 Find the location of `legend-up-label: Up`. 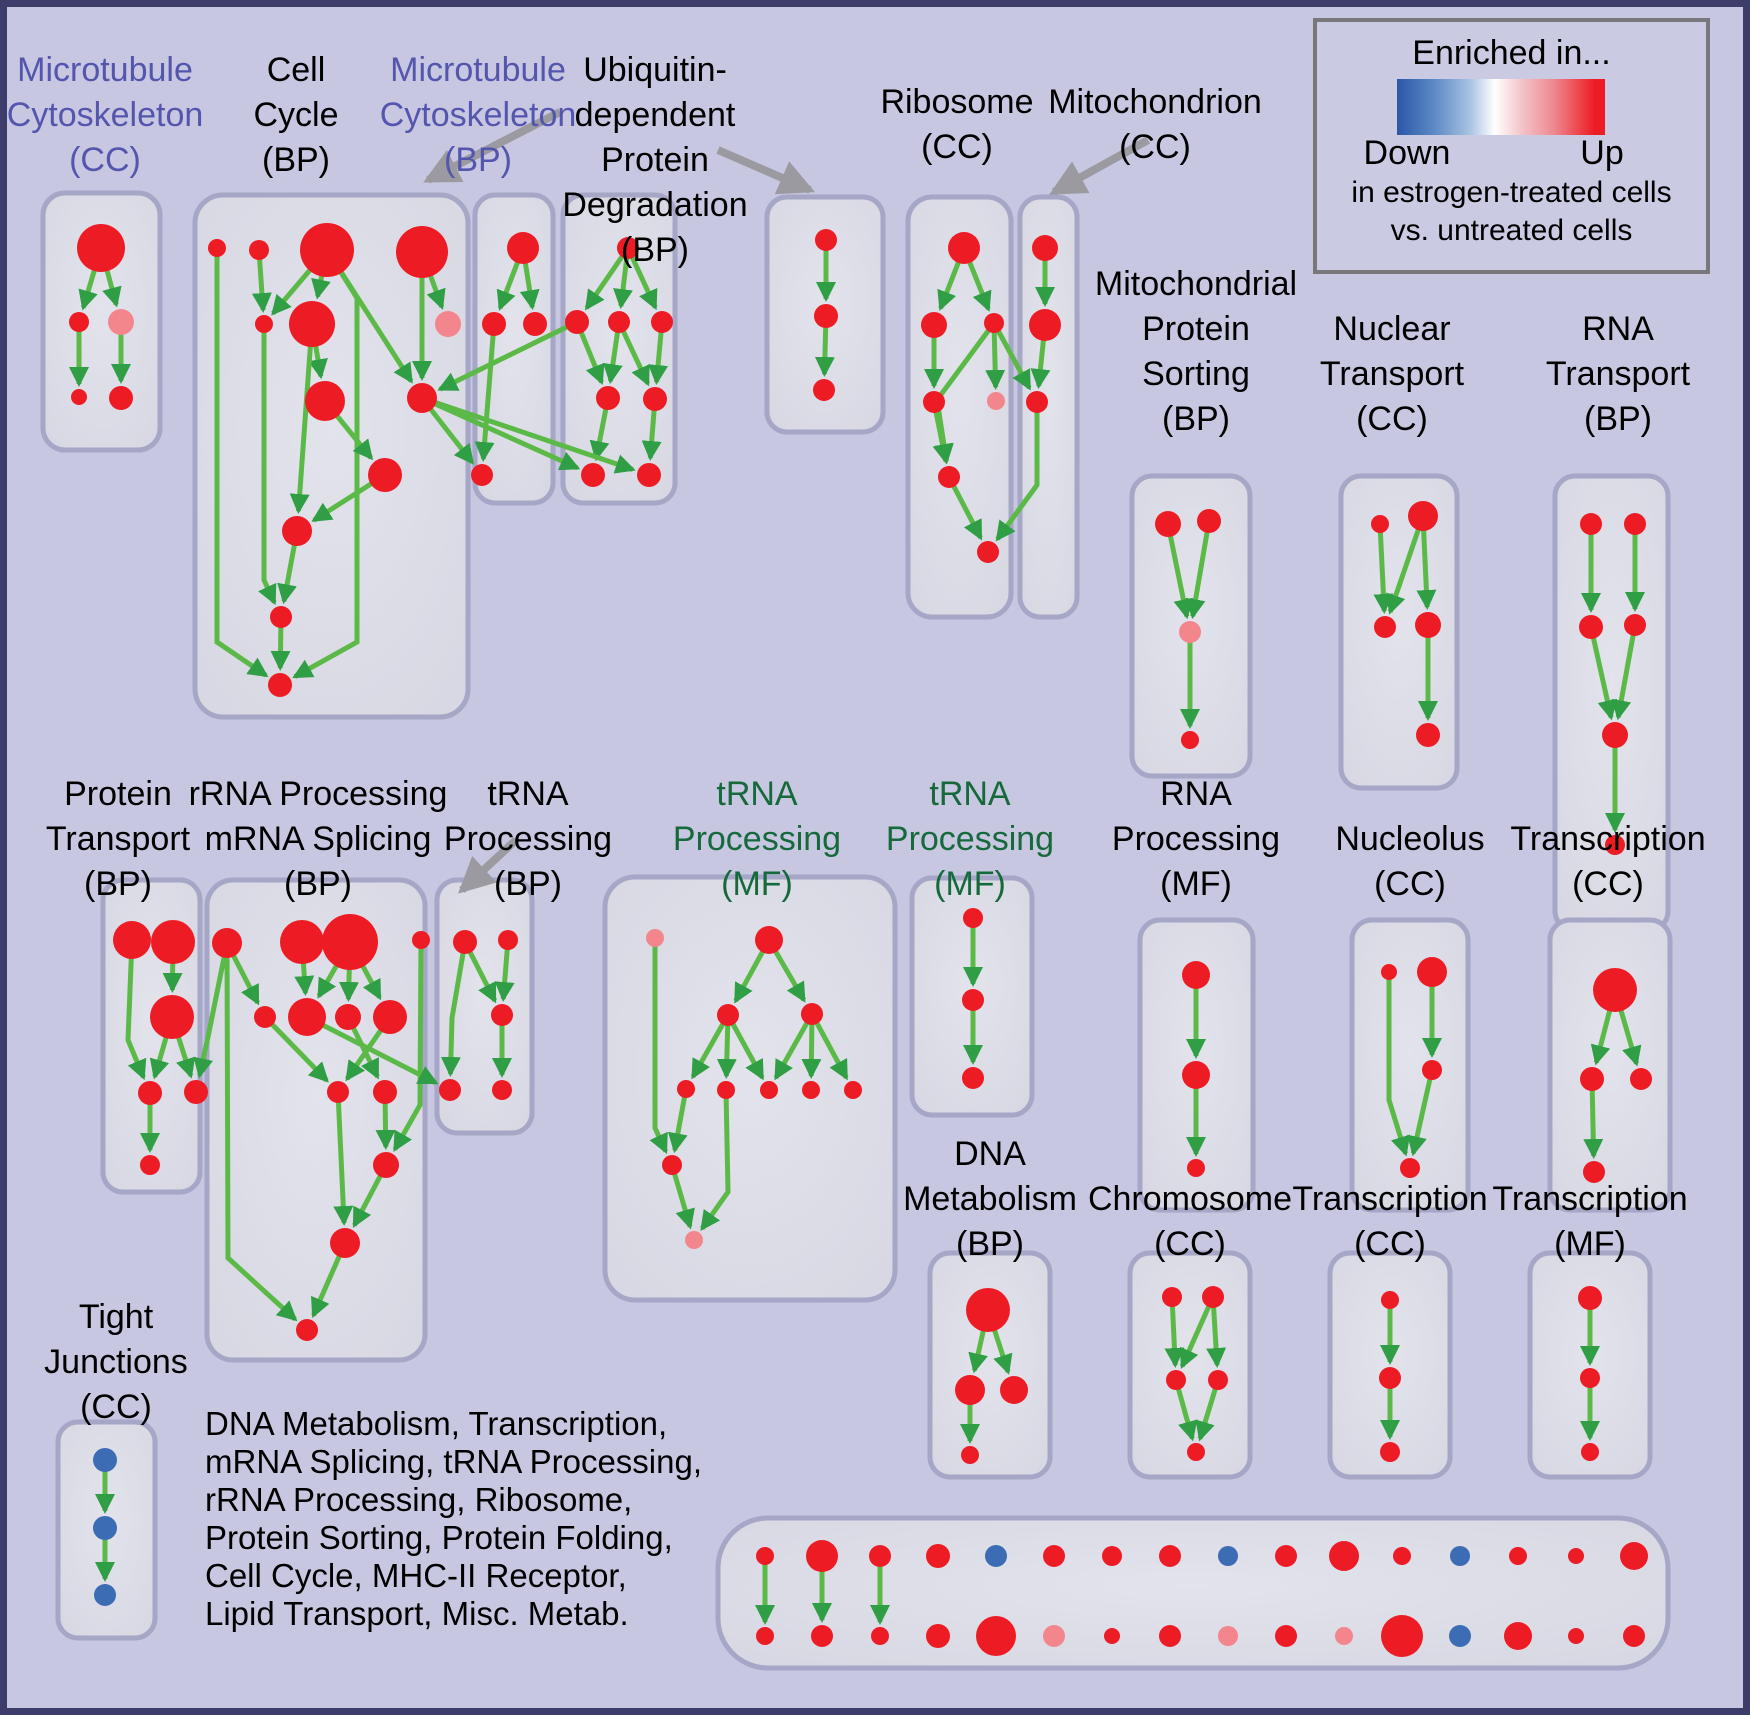

legend-up-label: Up is located at coordinates (1602, 153).